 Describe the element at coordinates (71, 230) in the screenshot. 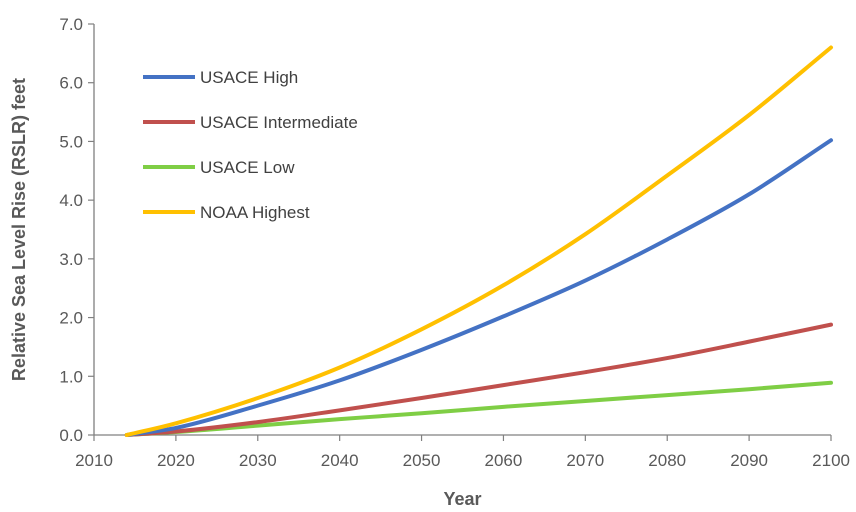

I see `y-tick-labels: 0.0 1.0 2.0 3.0 4.0 5.0 6.0 7.0` at that location.